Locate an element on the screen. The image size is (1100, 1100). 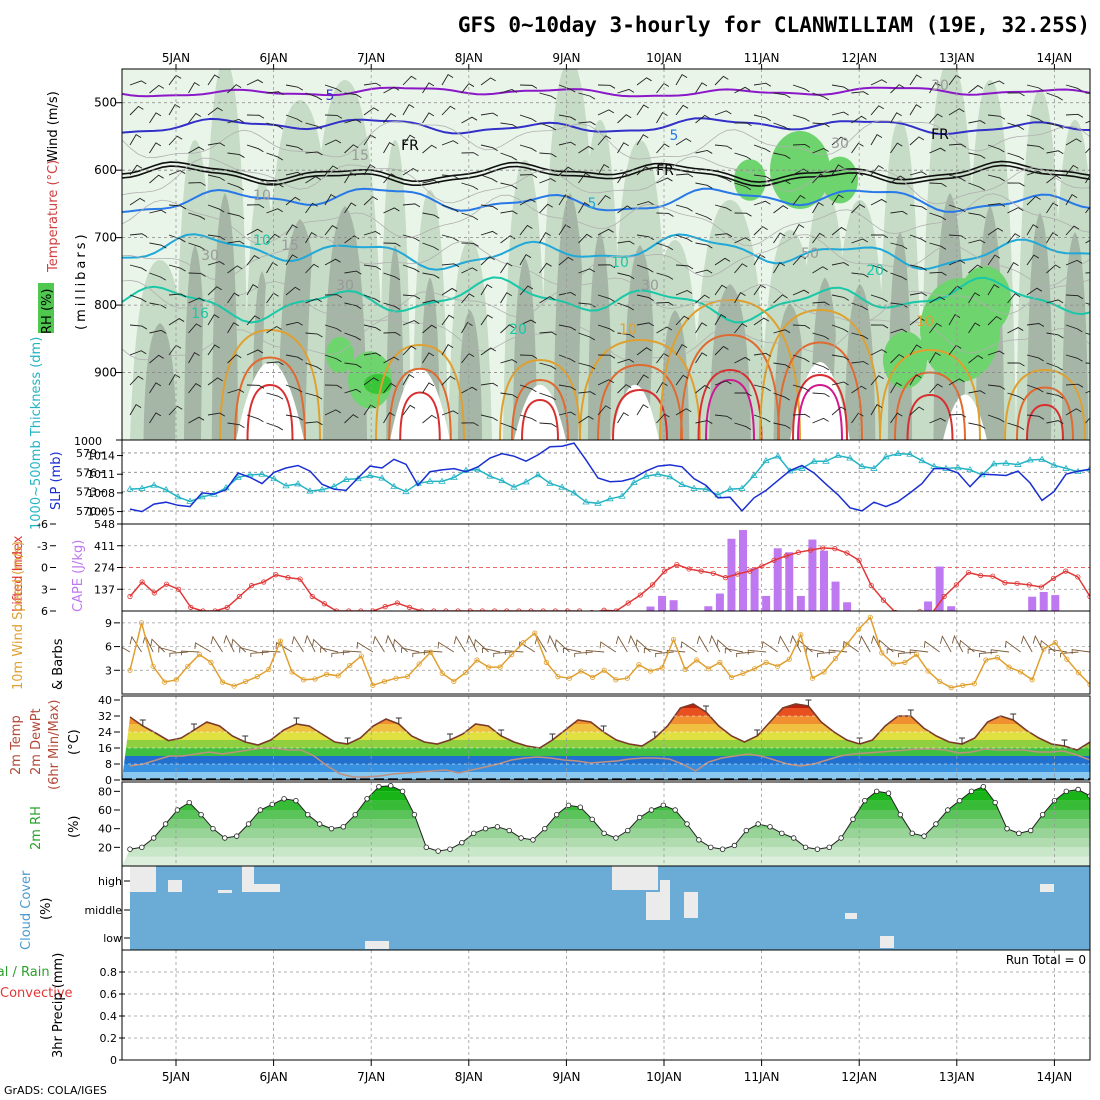
contour-label: 15 is located at coordinates (290, 246).